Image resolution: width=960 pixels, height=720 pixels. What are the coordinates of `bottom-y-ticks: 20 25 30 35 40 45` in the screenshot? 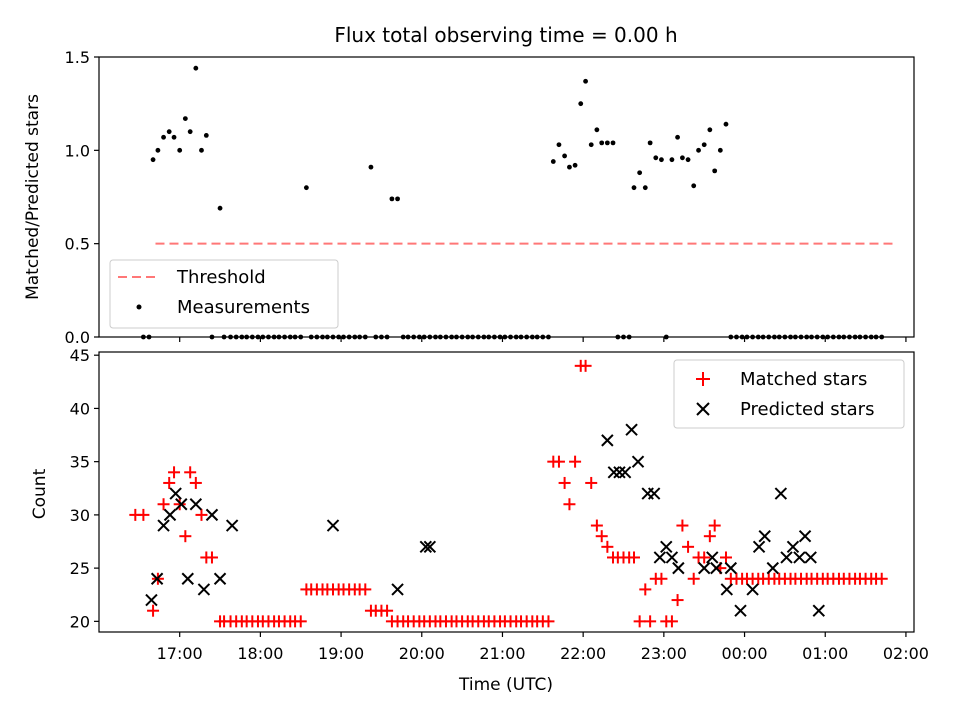 It's located at (84, 488).